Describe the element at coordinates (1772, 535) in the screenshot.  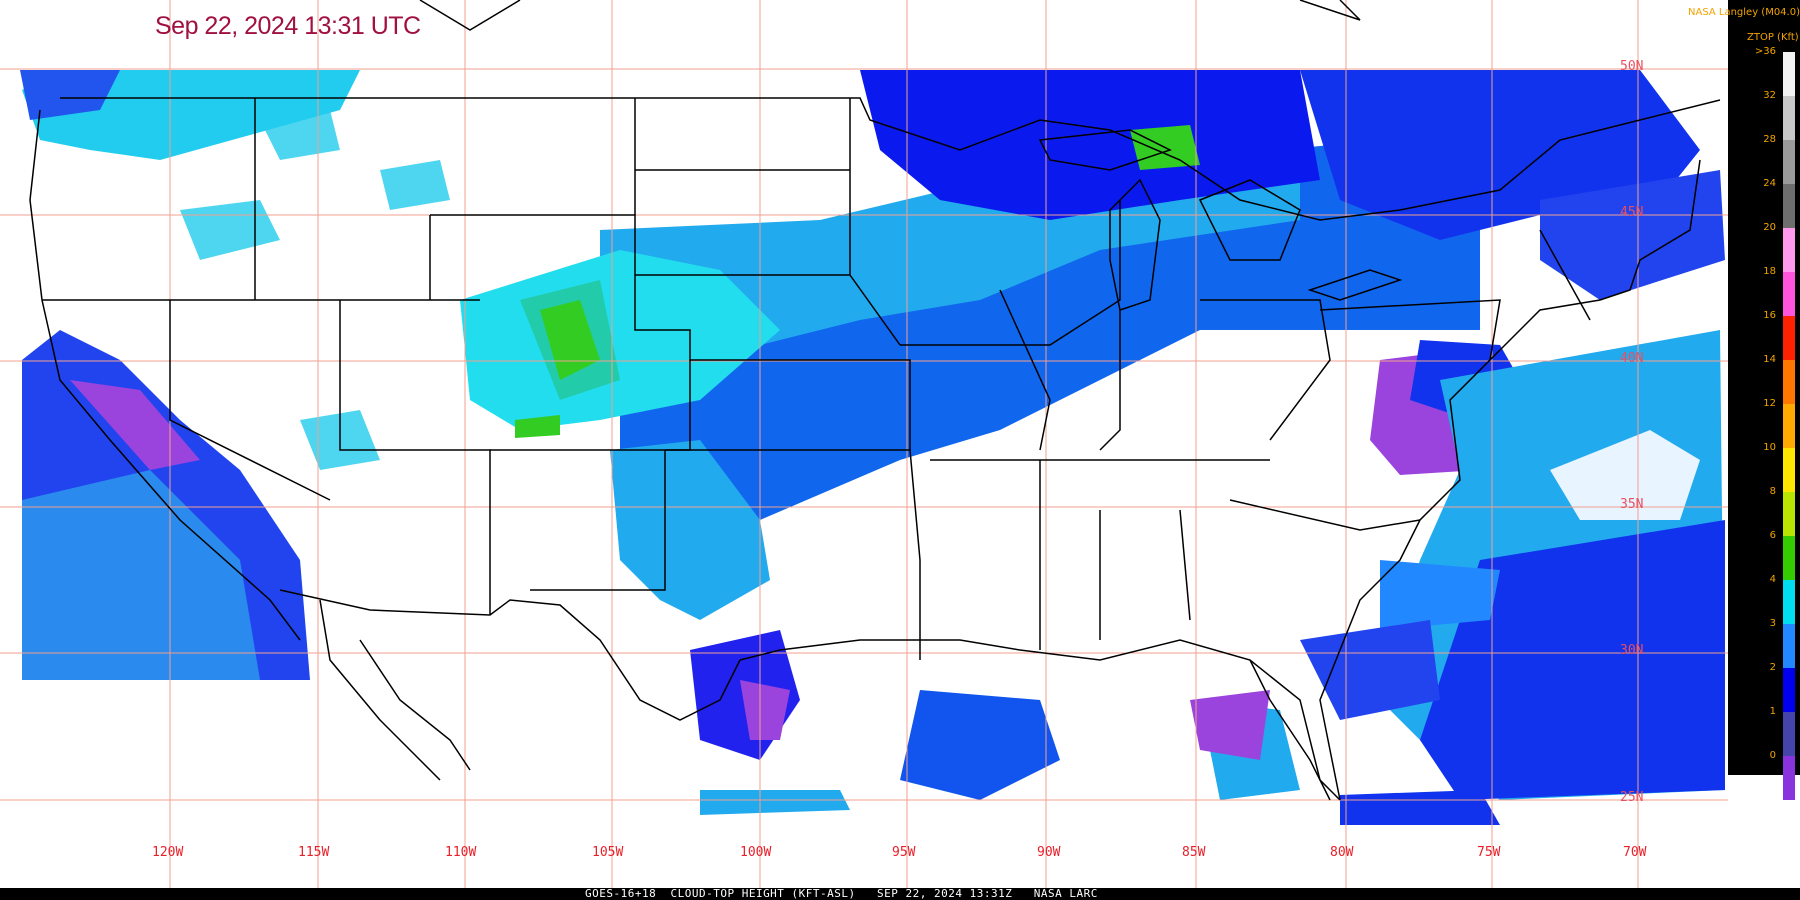
I see `legend-tick-label: 6` at that location.